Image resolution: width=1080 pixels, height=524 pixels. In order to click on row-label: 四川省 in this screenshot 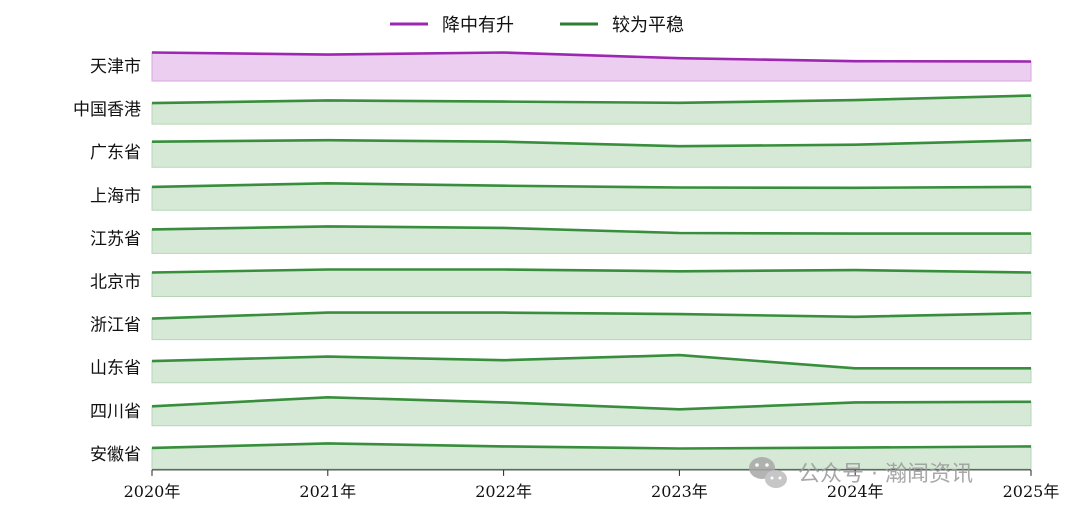, I will do `click(115, 412)`.